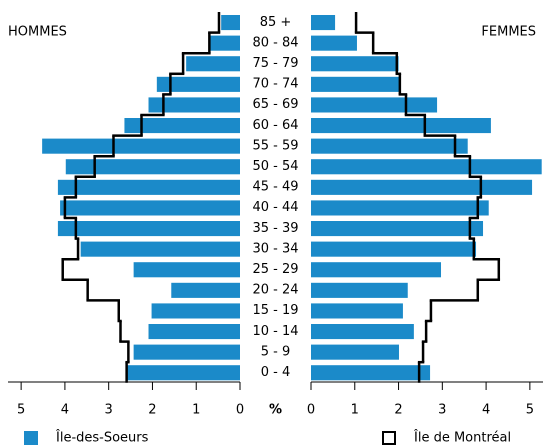 This screenshot has height=448, width=544. What do you see at coordinates (275, 145) in the screenshot?
I see `category-label: 55 - 59` at bounding box center [275, 145].